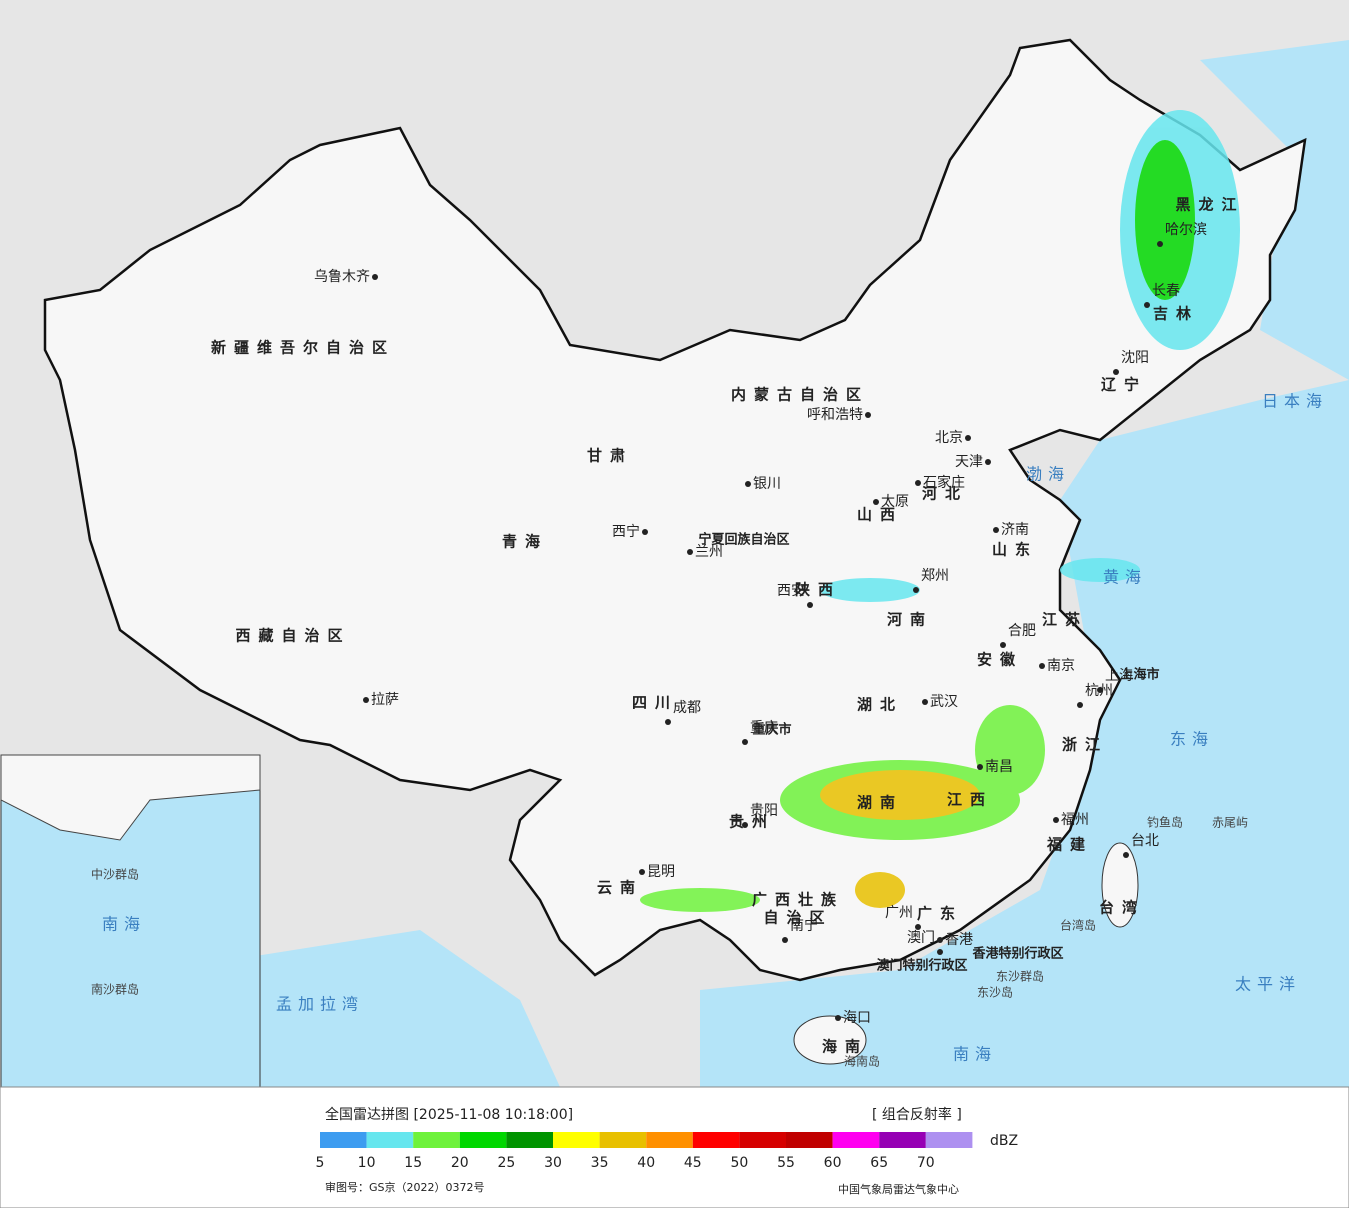  What do you see at coordinates (1065, 620) in the screenshot?
I see `province-label: 江苏` at bounding box center [1065, 620].